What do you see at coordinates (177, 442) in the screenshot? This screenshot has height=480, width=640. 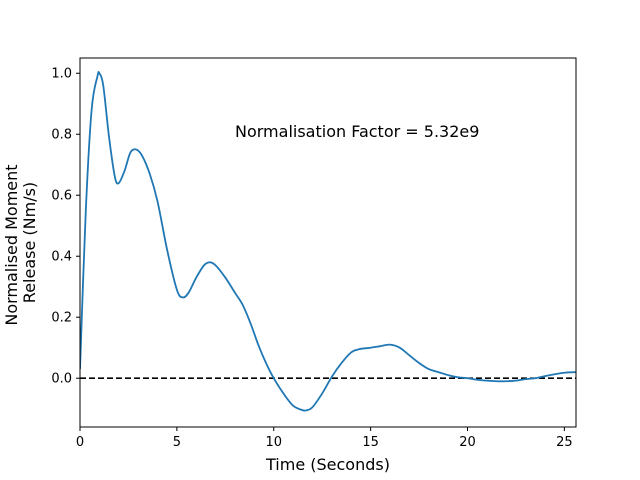 I see `x-tick-label: 5` at bounding box center [177, 442].